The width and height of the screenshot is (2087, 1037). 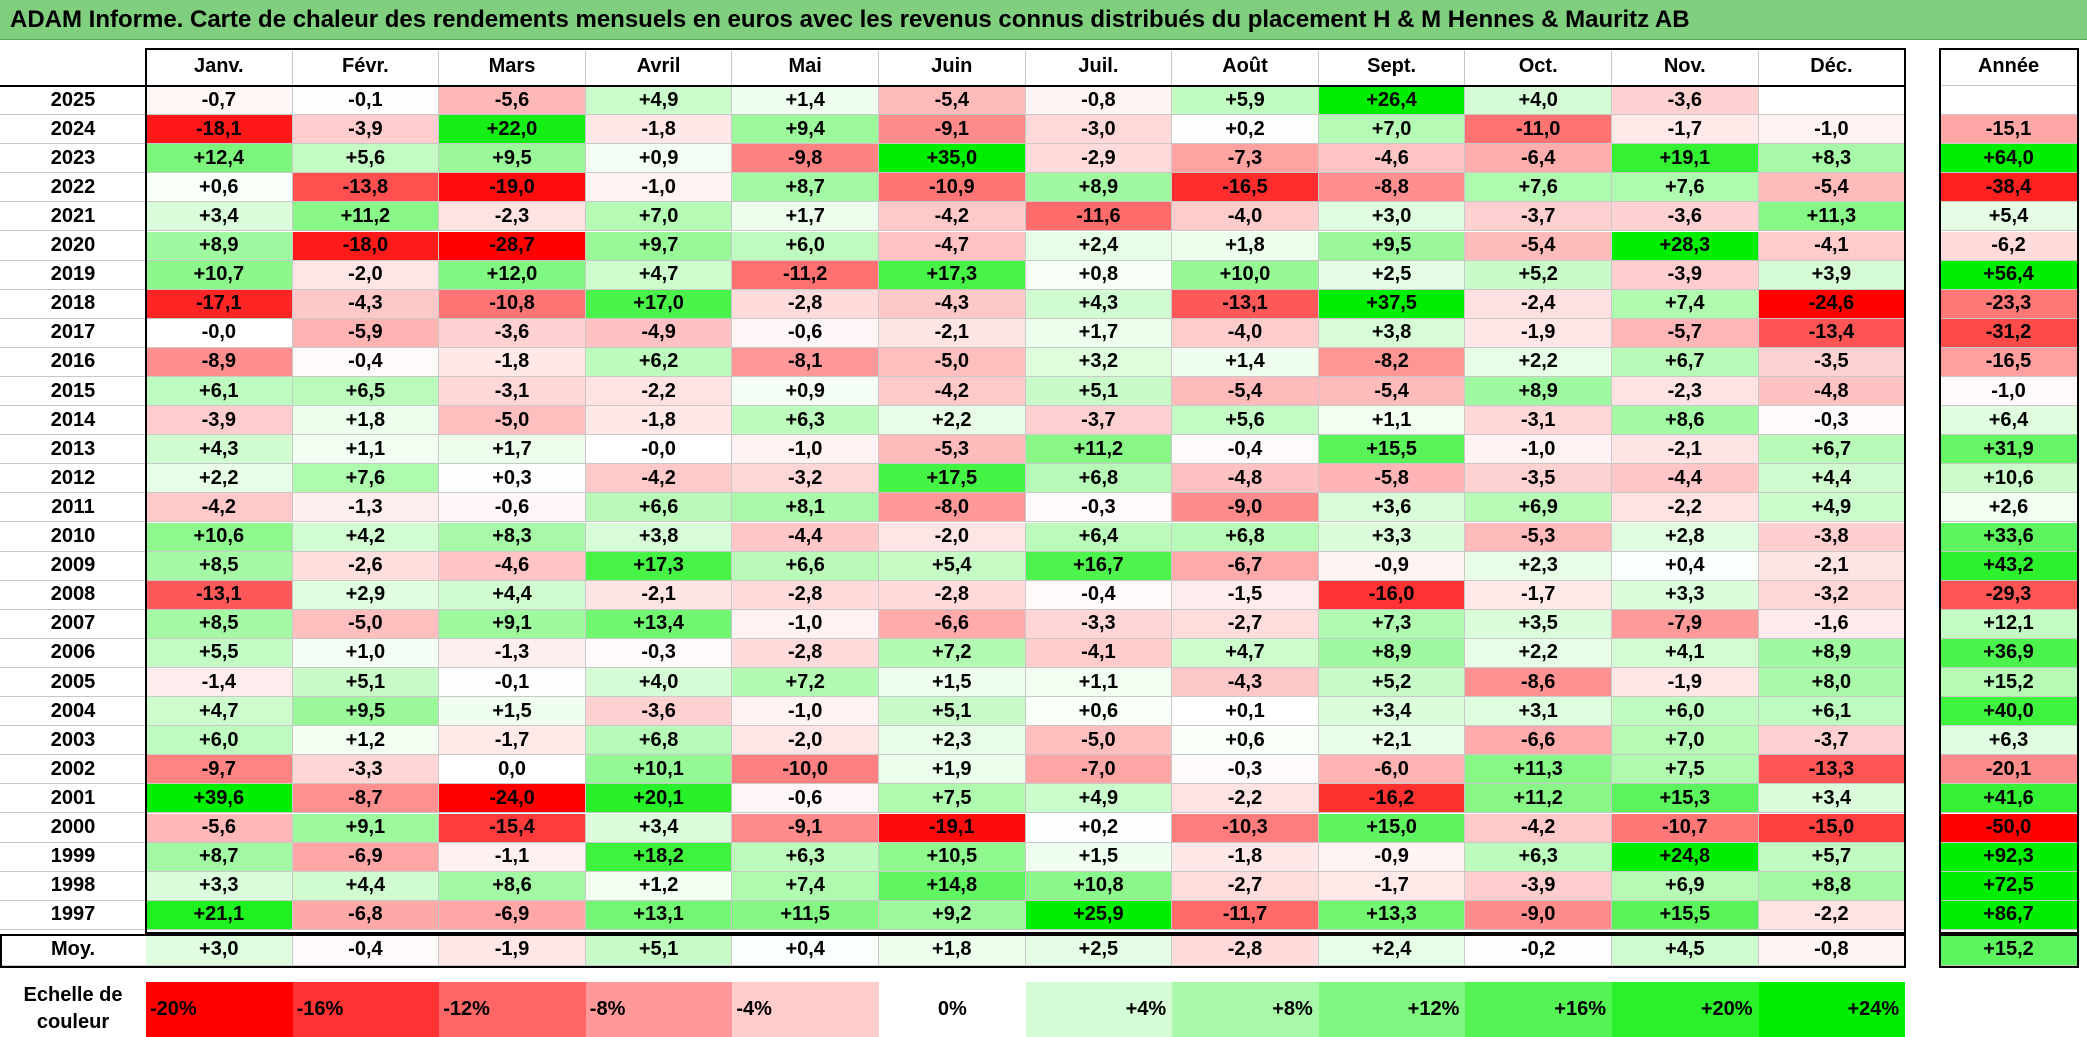 What do you see at coordinates (952, 770) in the screenshot?
I see `heatmap-cell: +1,9` at bounding box center [952, 770].